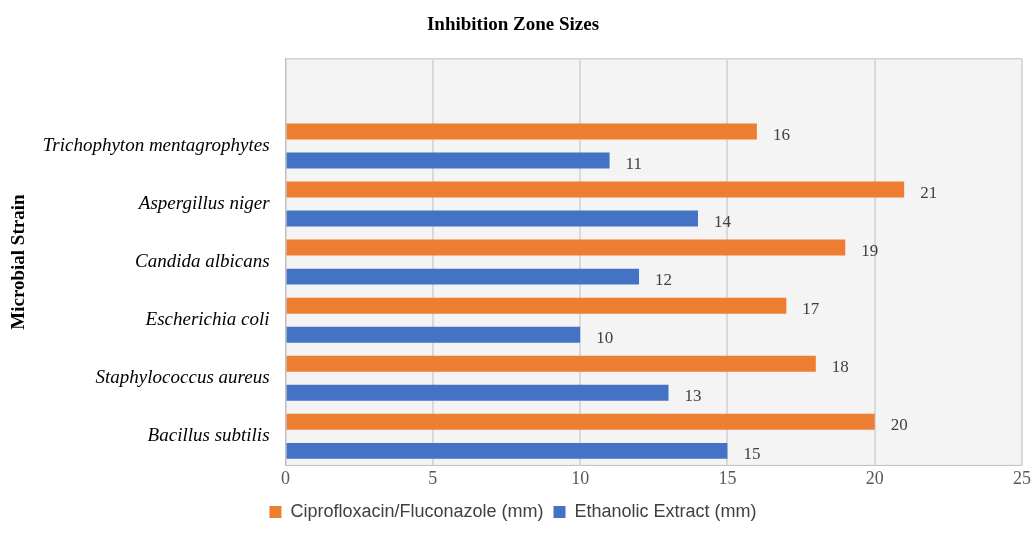 This screenshot has height=533, width=1036. I want to click on data-label: 16, so click(781, 134).